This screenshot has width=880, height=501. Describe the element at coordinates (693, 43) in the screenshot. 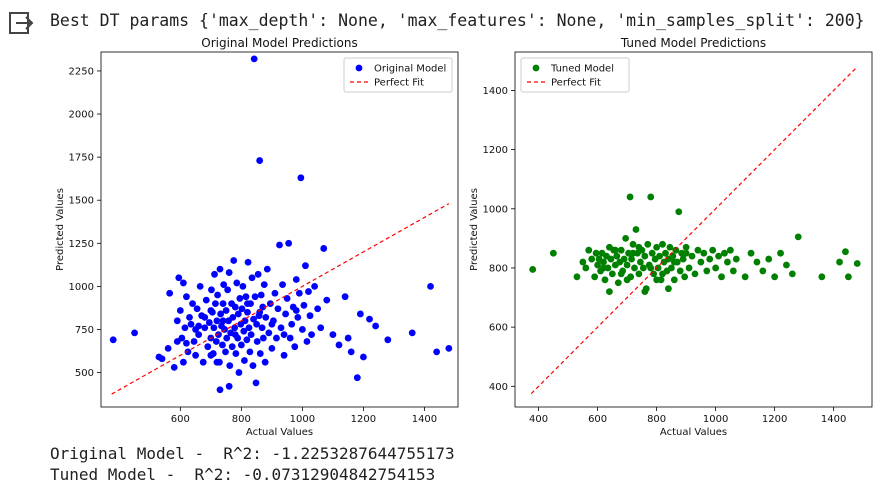

I see `chart2-title: Tuned Model Predictions` at that location.